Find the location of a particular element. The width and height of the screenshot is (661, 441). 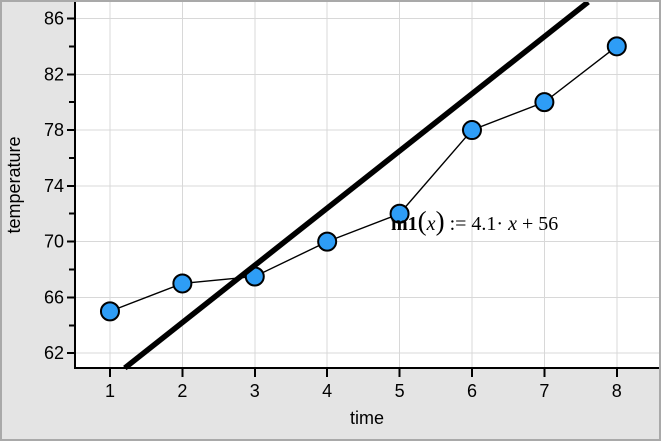

y-tick-label: 74 is located at coordinates (54, 186).